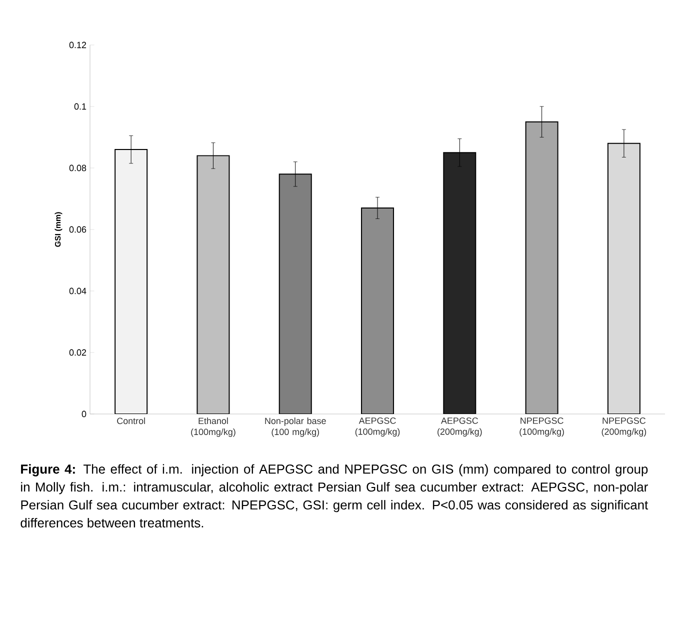 The height and width of the screenshot is (619, 681). Describe the element at coordinates (131, 421) in the screenshot. I see `x-tick-label: Control` at that location.